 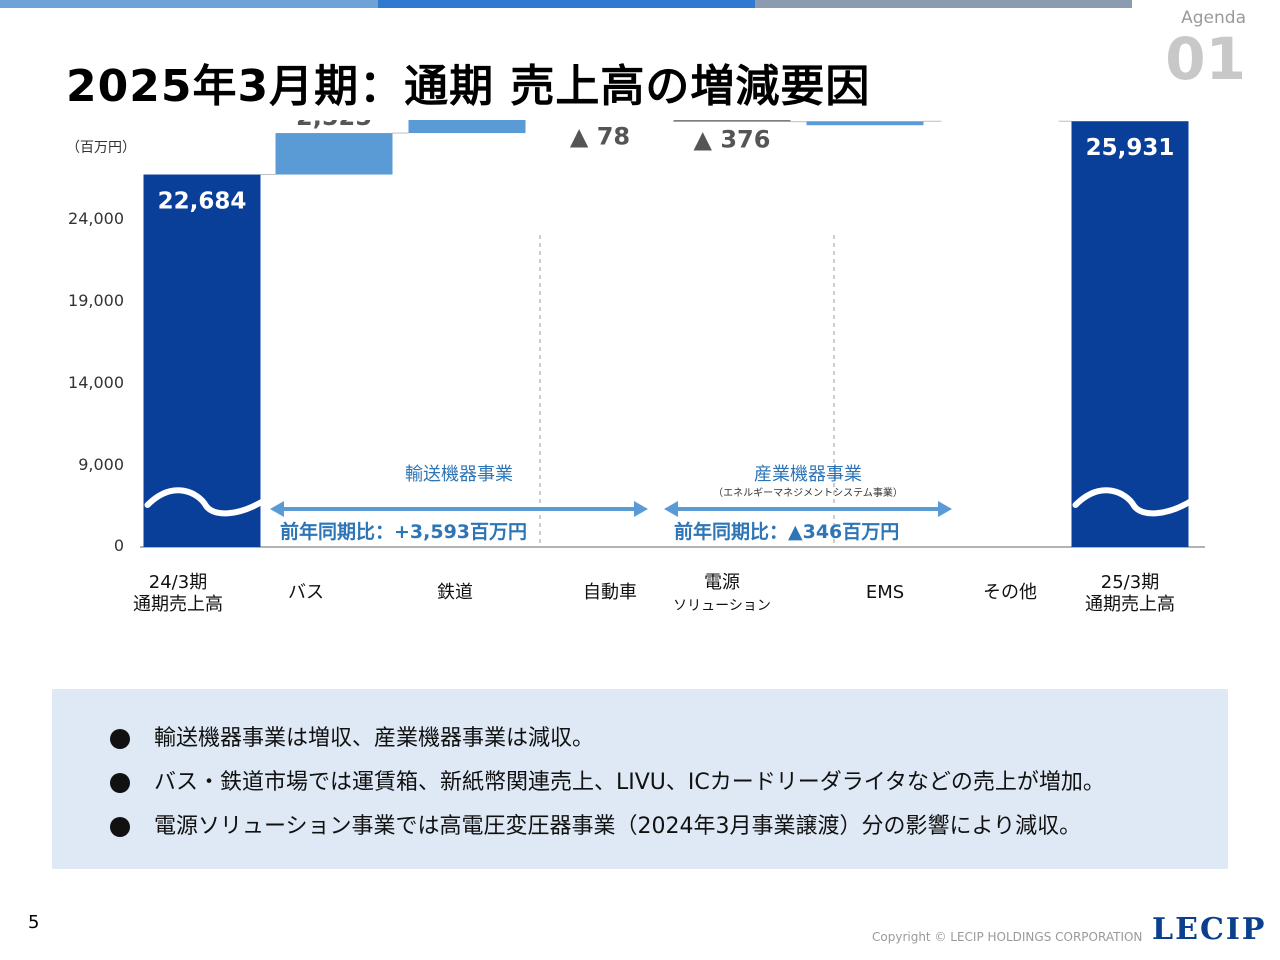 What do you see at coordinates (96, 382) in the screenshot?
I see `y-tick-label: 14,000` at bounding box center [96, 382].